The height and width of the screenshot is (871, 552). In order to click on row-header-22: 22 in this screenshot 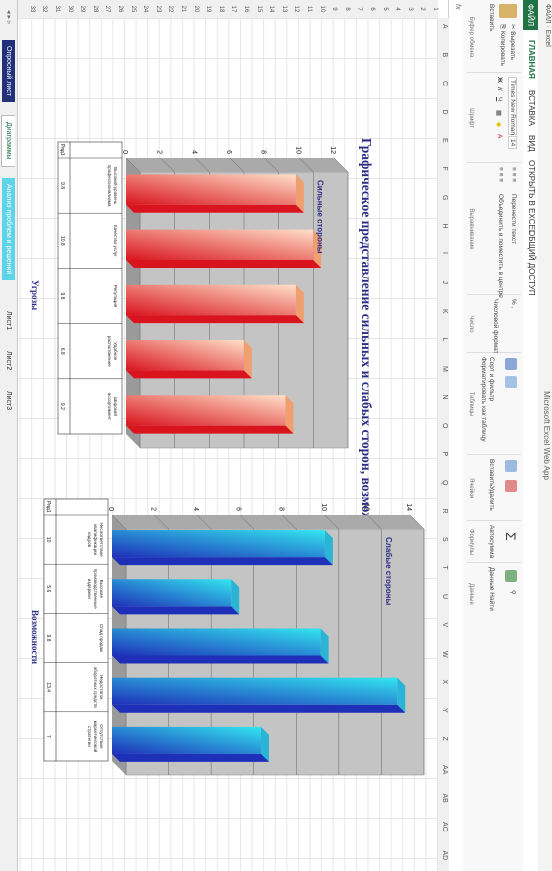, I will do `click(170, 9)`.